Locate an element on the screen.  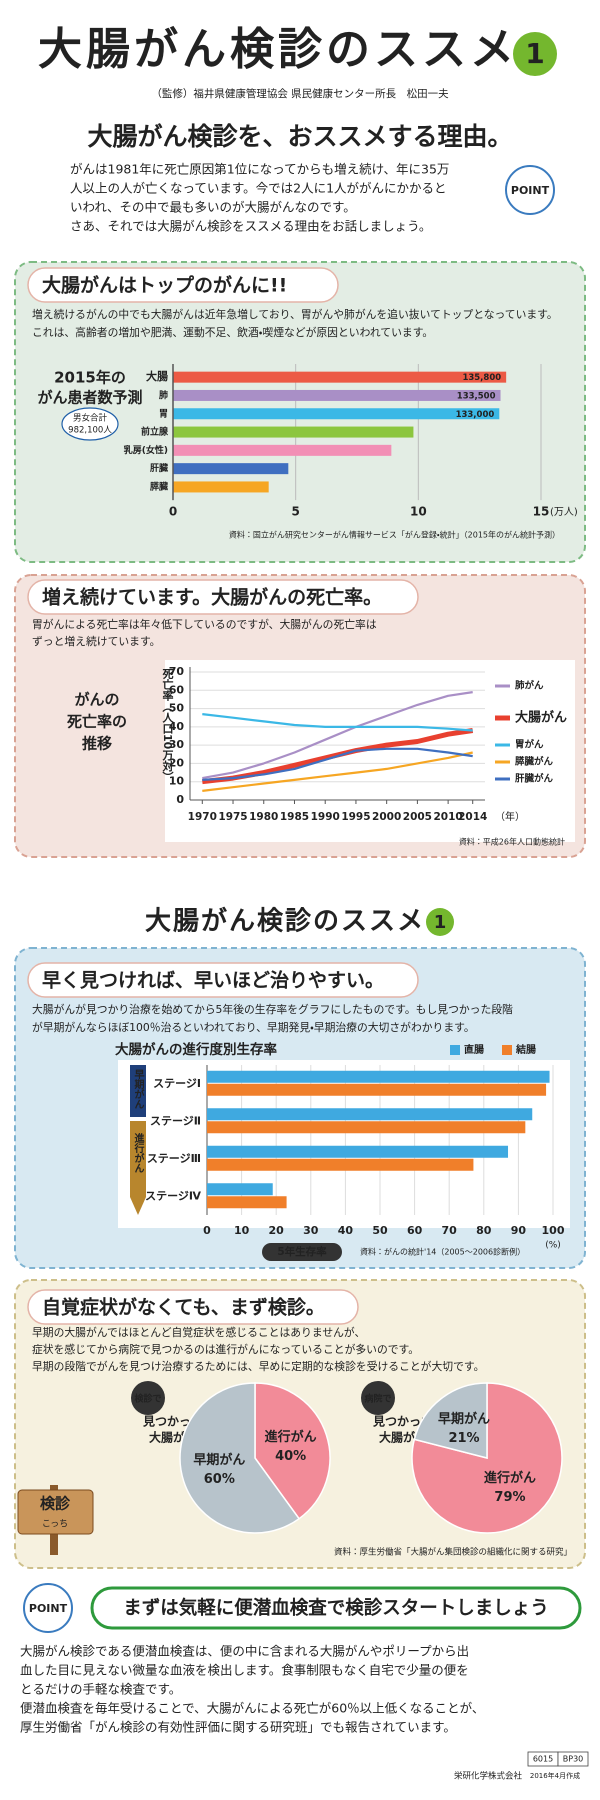
section-heading: 早く見つければ、早いほど治りやすい。 is located at coordinates (213, 980).